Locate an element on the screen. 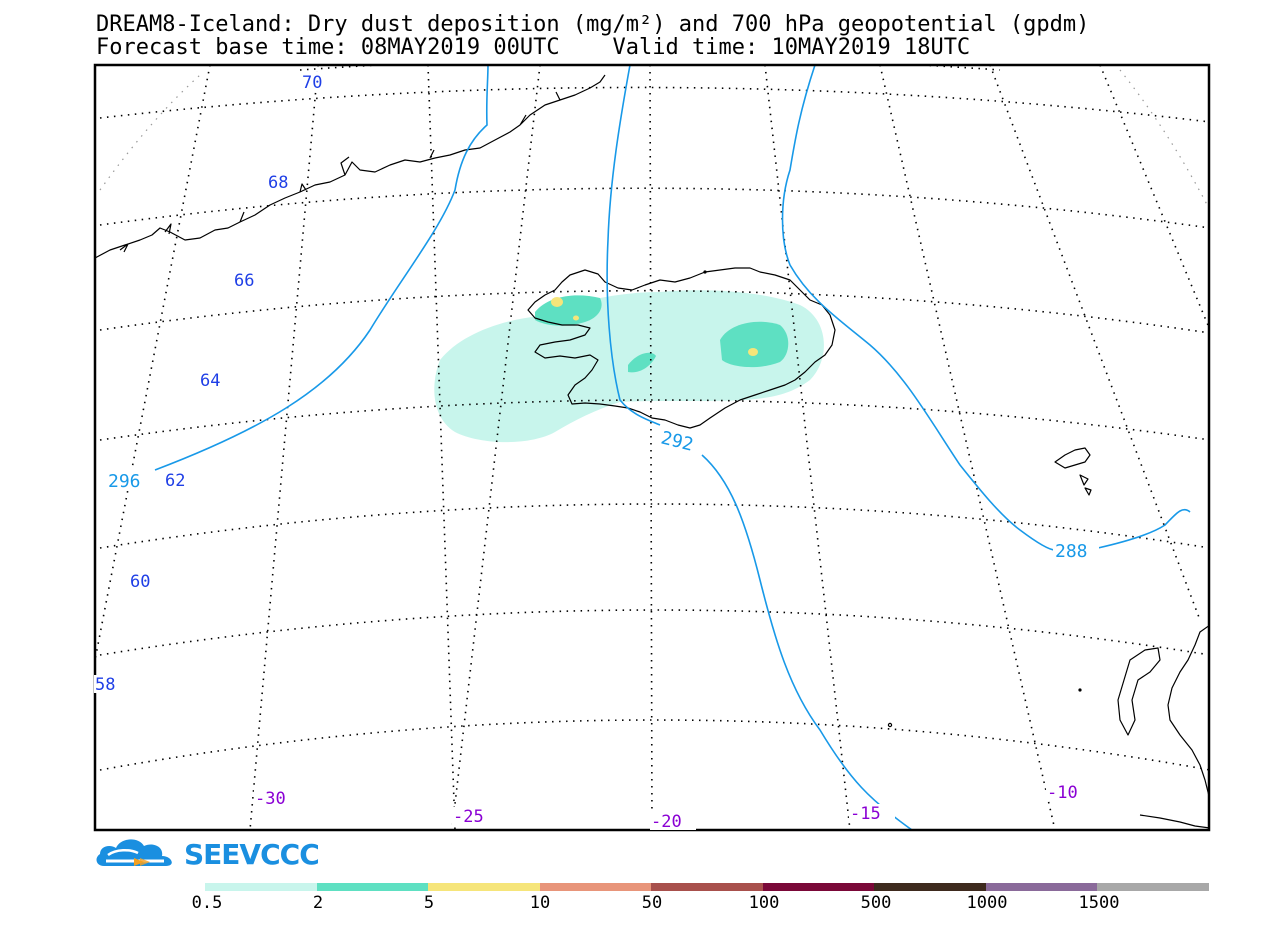  dust-shading is located at coordinates (629, 366).